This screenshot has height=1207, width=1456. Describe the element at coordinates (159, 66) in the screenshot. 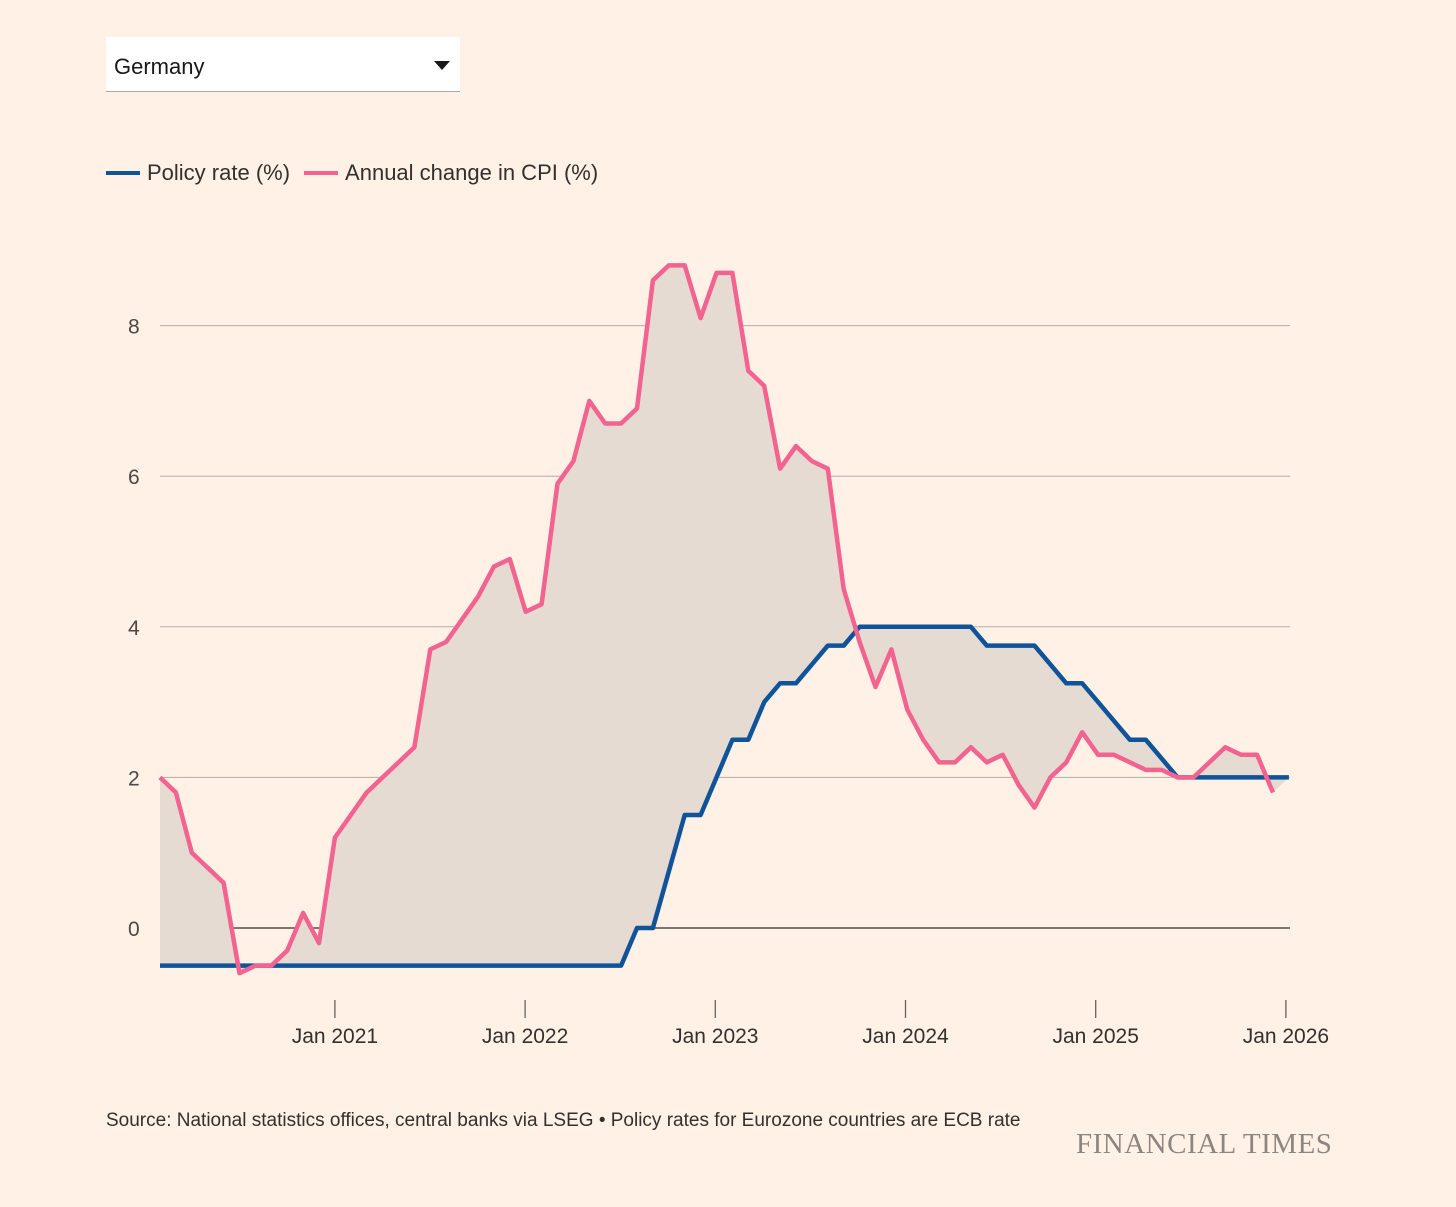

I see `country-select-value: Germany` at that location.